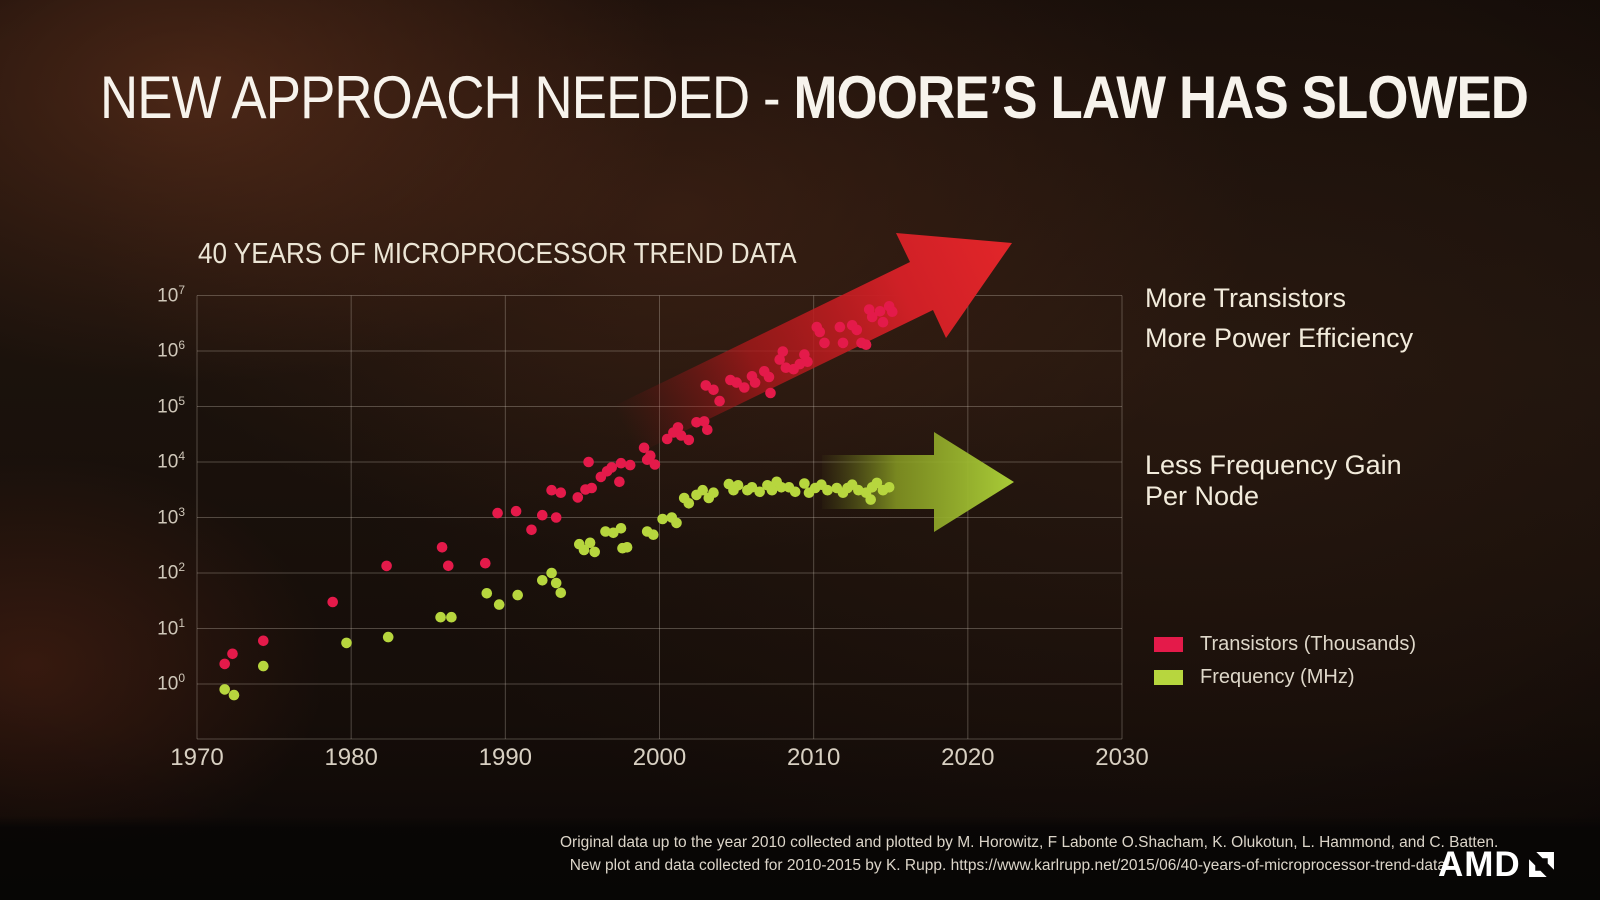 The height and width of the screenshot is (900, 1600). I want to click on x-tick-label: 2020, so click(968, 757).